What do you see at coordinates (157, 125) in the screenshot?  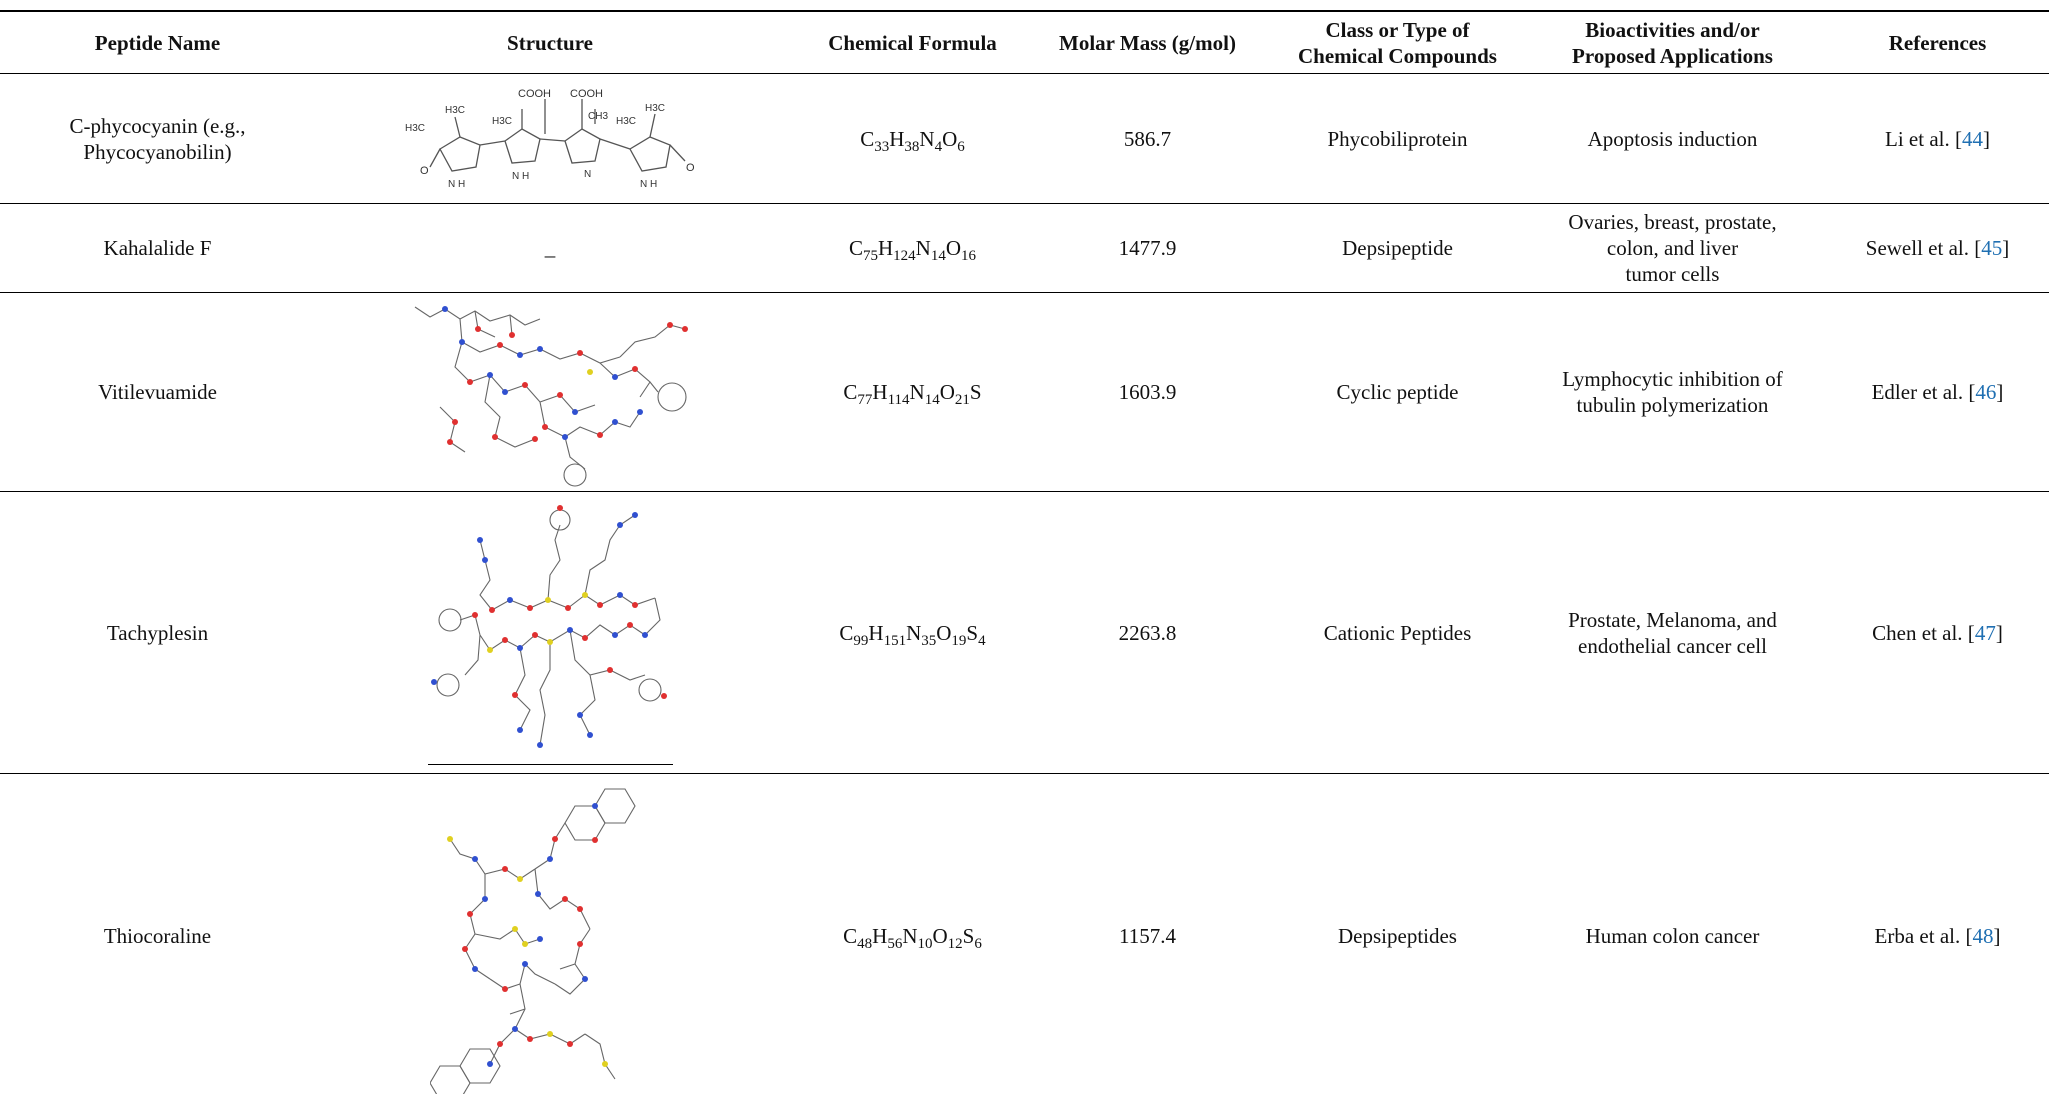 I see `peptide-name: C-phycocyanin (e.g.,` at bounding box center [157, 125].